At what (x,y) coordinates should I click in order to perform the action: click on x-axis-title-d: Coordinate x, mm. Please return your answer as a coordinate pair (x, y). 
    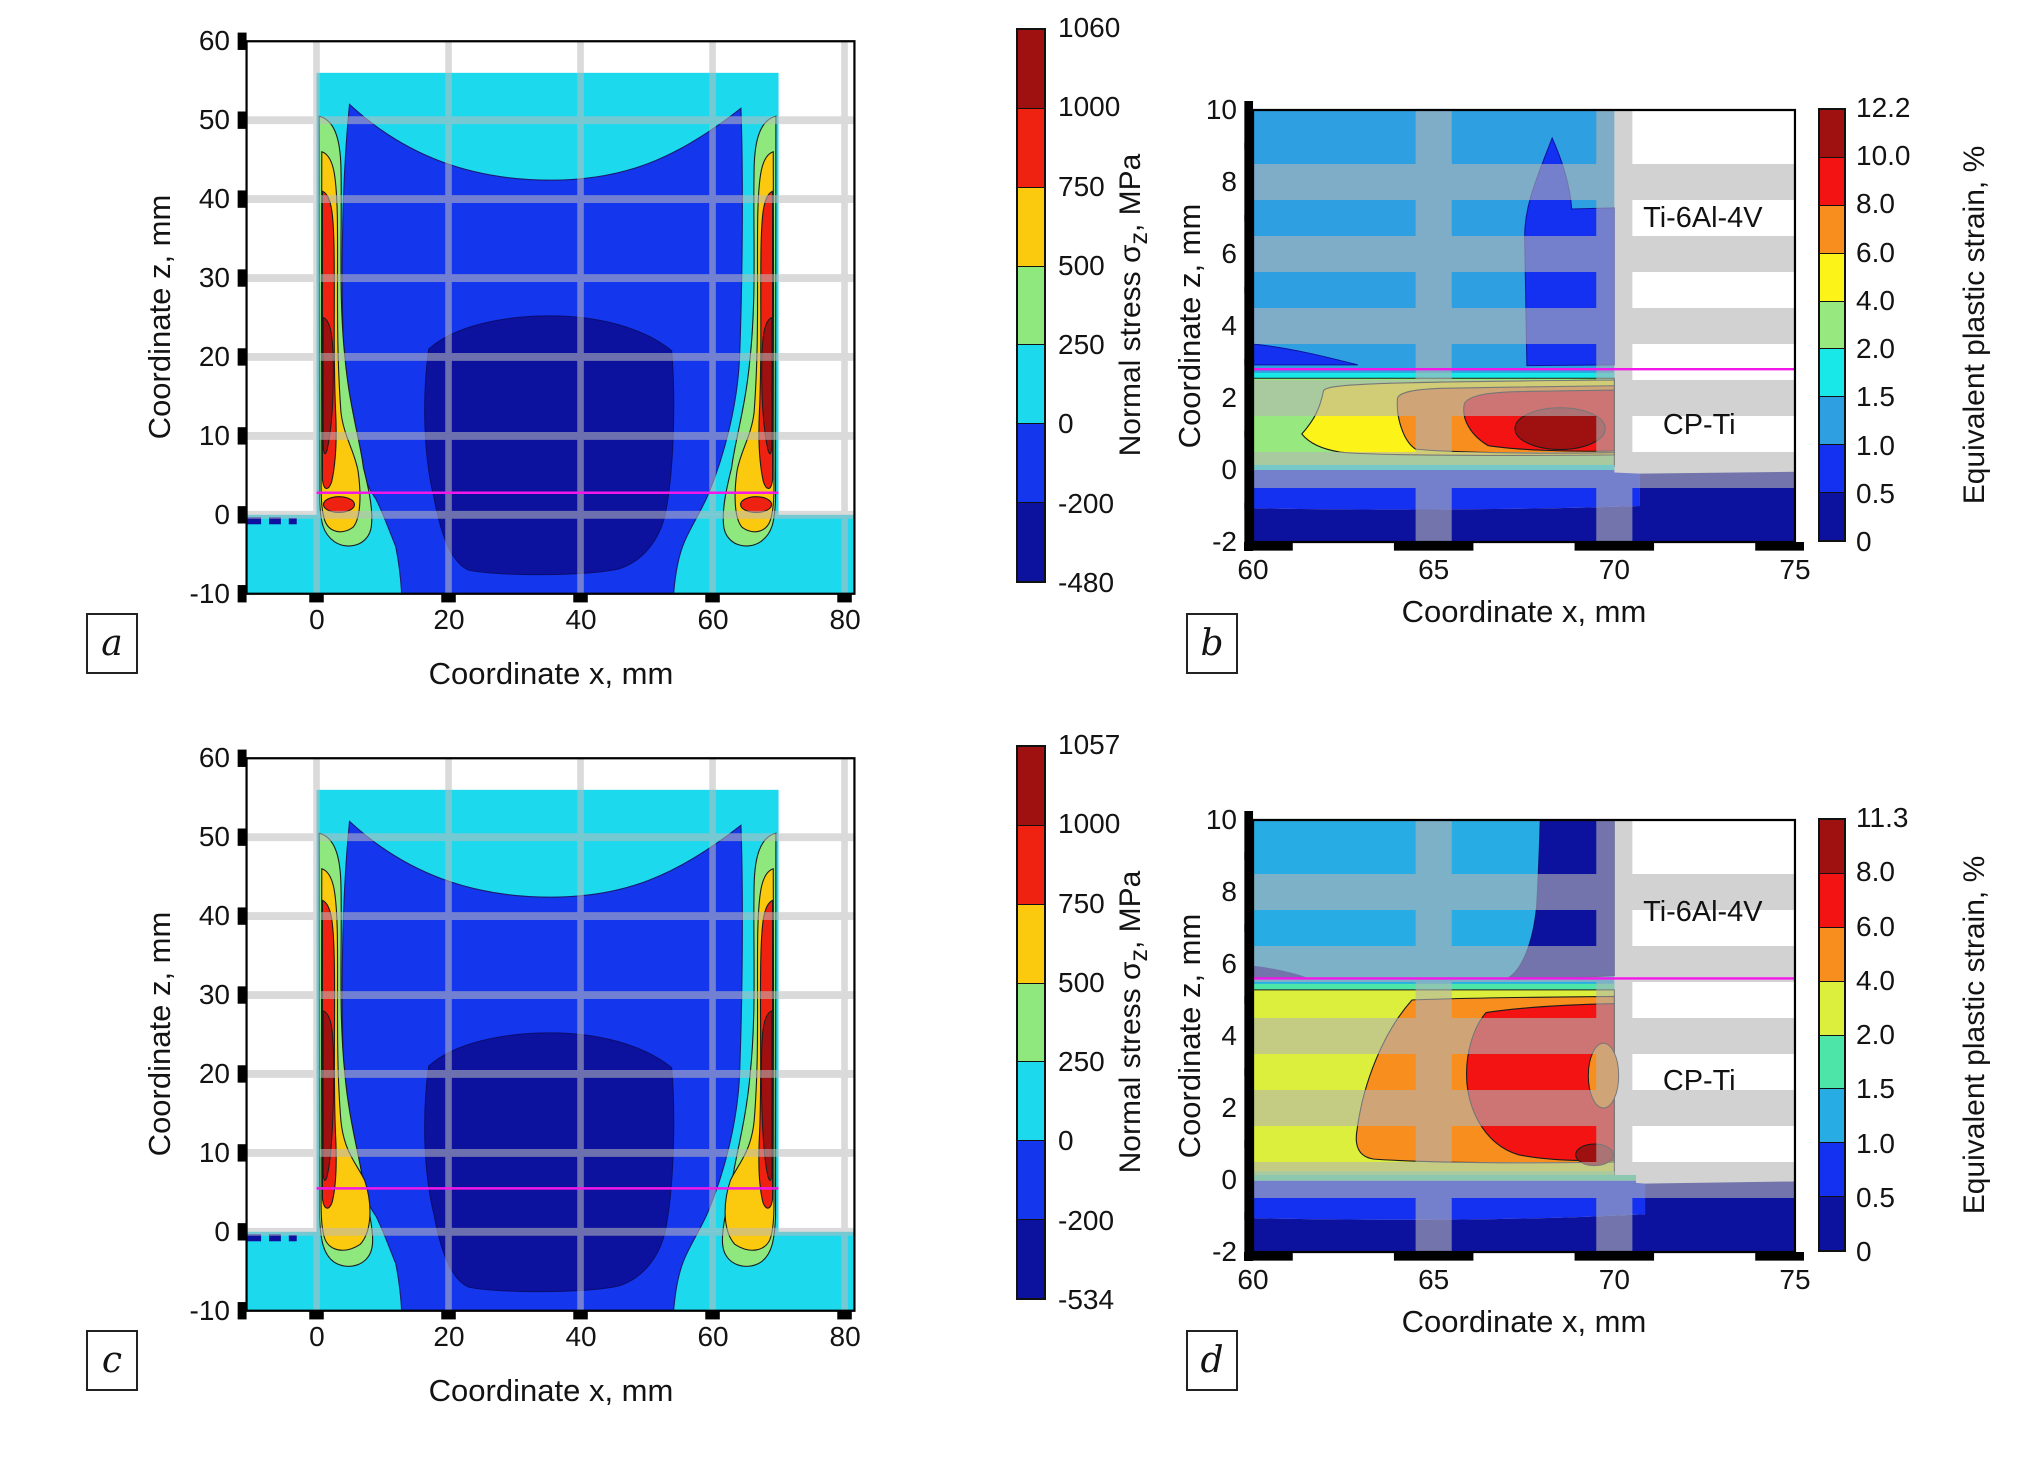
    Looking at the image, I should click on (1524, 1321).